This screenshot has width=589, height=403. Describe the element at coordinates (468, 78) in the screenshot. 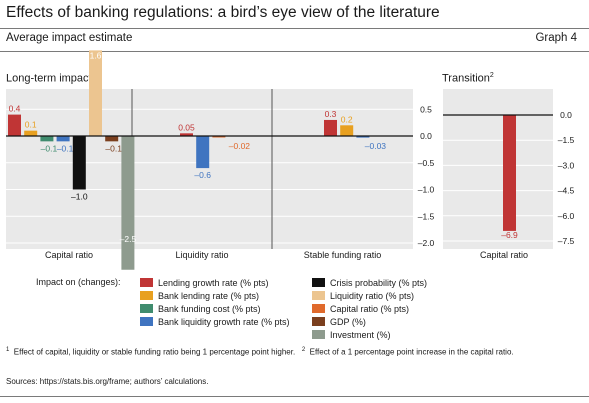

I see `right-panel-title: Transition2` at that location.